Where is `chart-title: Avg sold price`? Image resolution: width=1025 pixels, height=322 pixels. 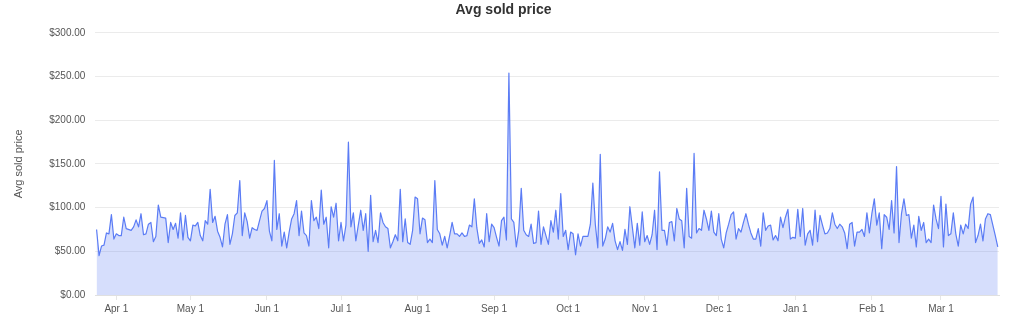 chart-title: Avg sold price is located at coordinates (503, 9).